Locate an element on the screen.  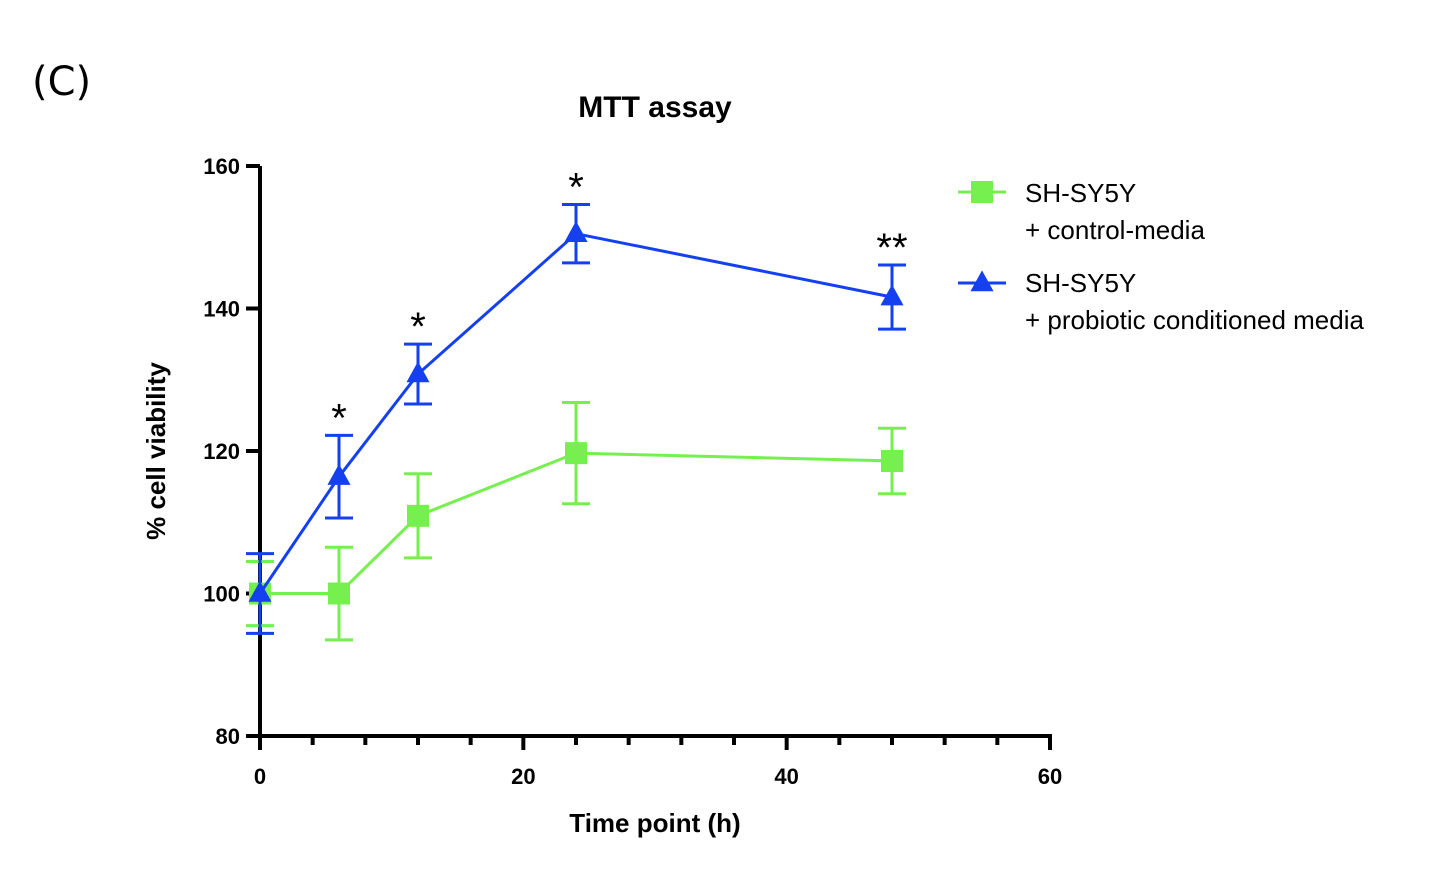
legend-item-control: SH-SY5Y + control-media is located at coordinates (1081, 211).